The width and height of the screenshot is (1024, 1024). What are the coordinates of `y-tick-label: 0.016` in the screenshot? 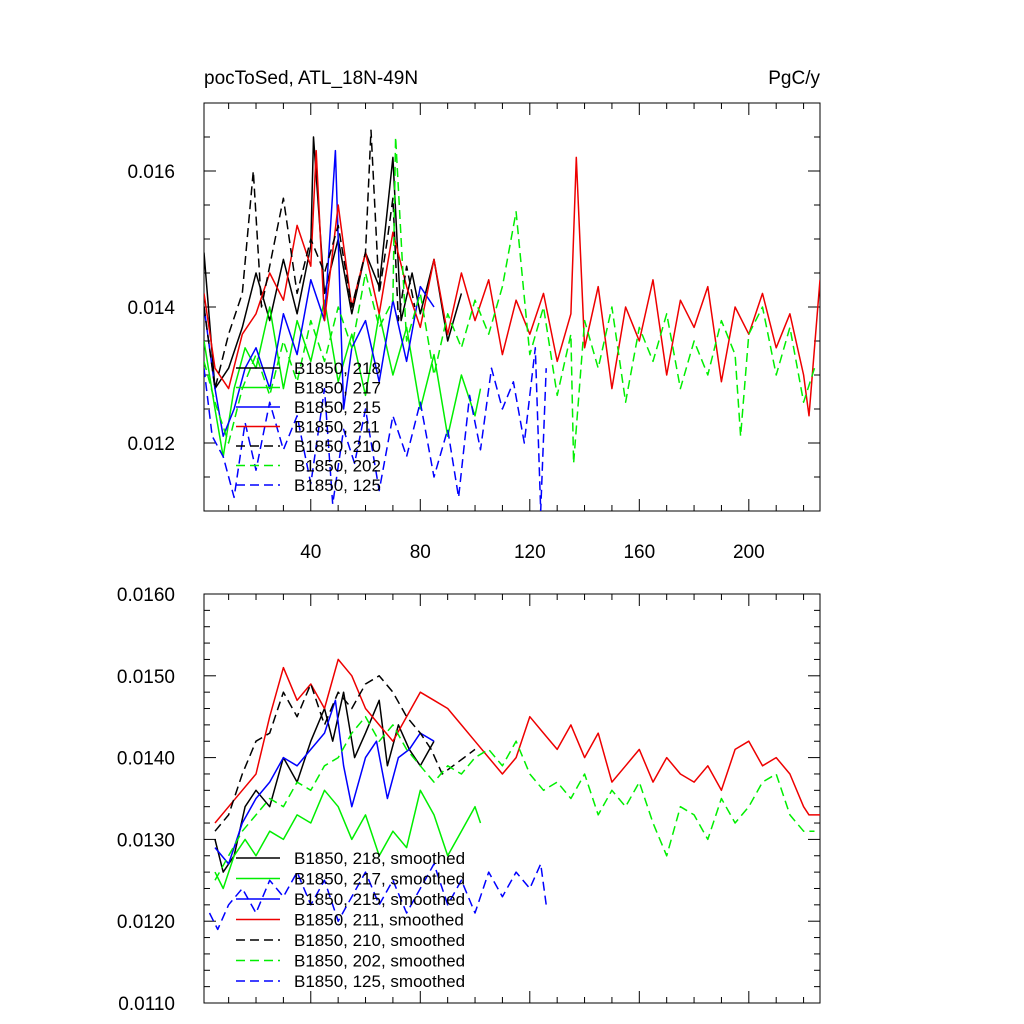 It's located at (151, 172).